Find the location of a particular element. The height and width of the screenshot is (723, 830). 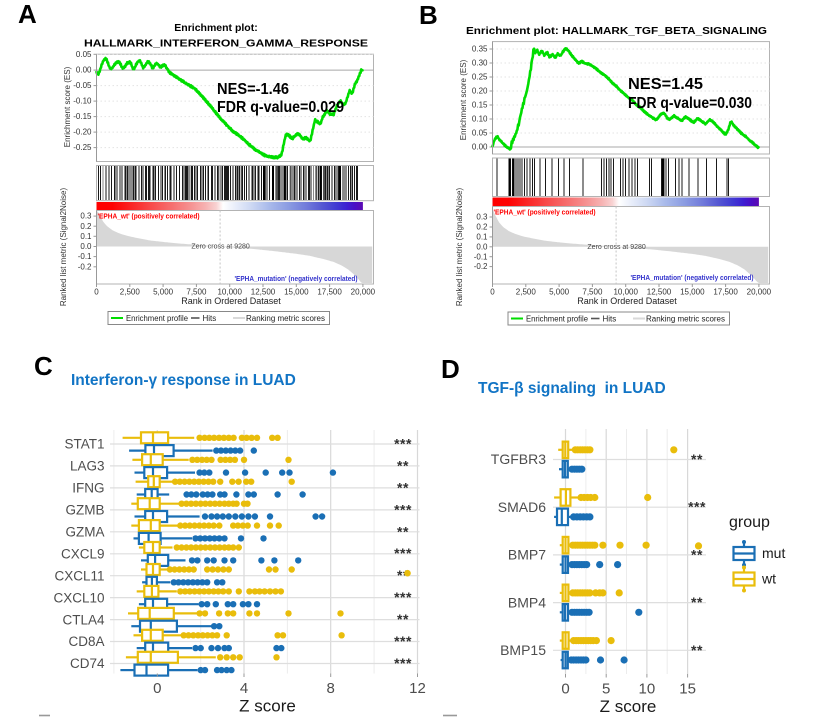

svg-text: TGF-β signaling in LUAD is located at coordinates (572, 388).